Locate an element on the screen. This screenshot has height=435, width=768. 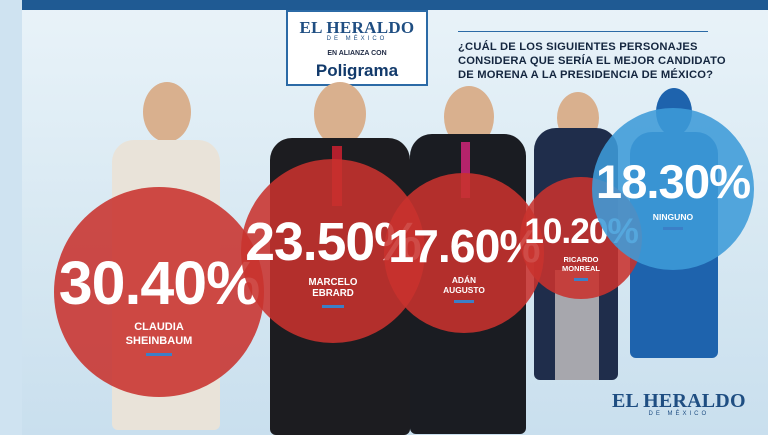
question-rule is located at coordinates (583, 31).